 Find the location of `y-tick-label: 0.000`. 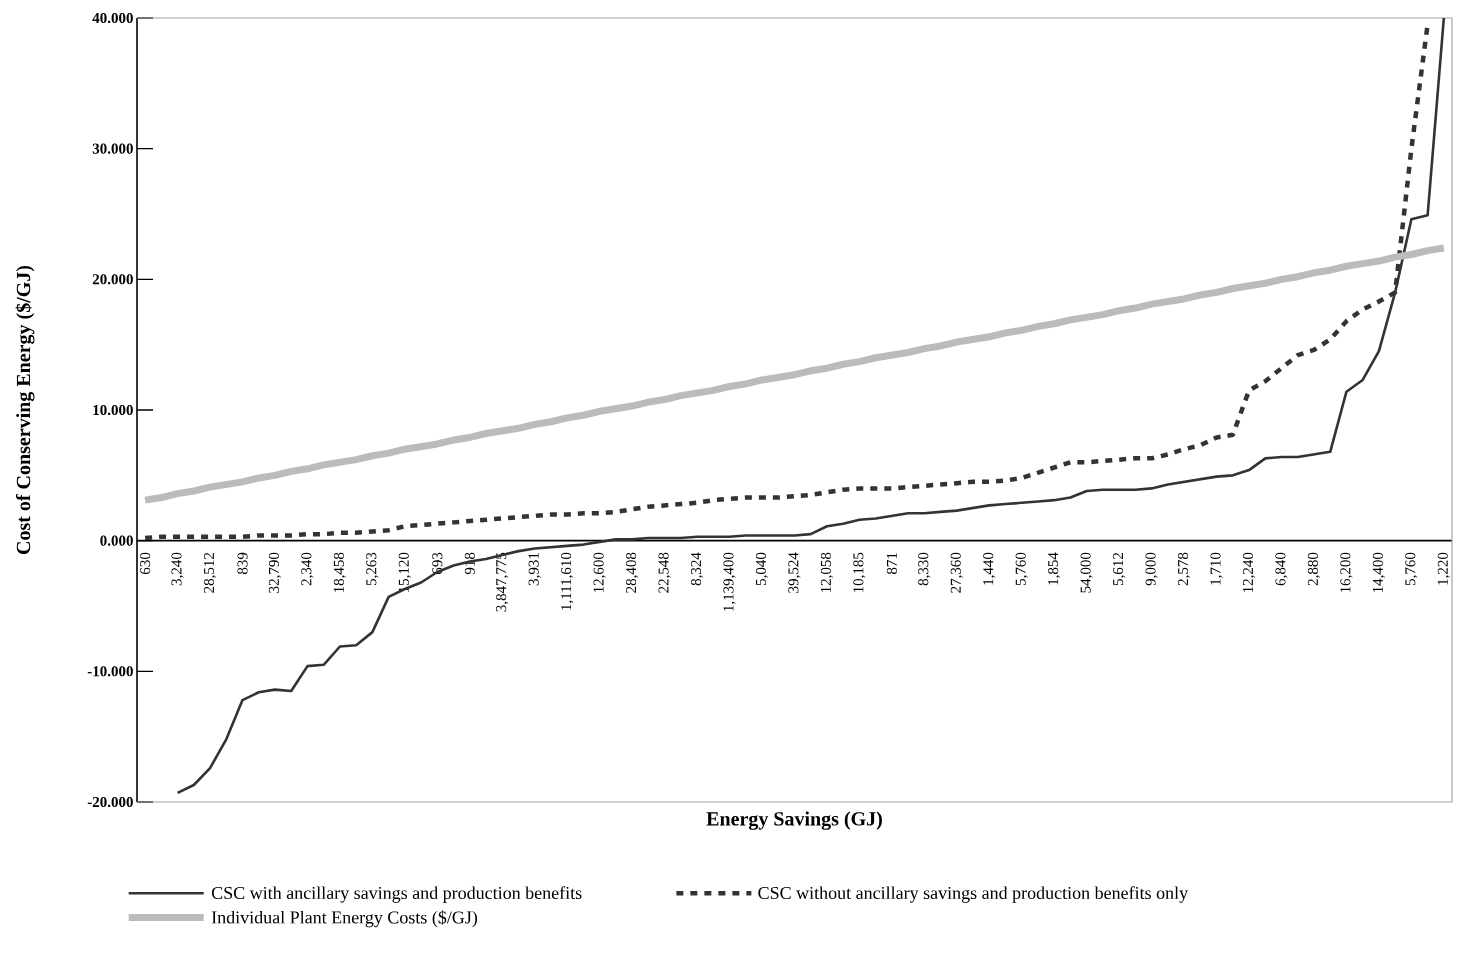

y-tick-label: 0.000 is located at coordinates (116, 540).